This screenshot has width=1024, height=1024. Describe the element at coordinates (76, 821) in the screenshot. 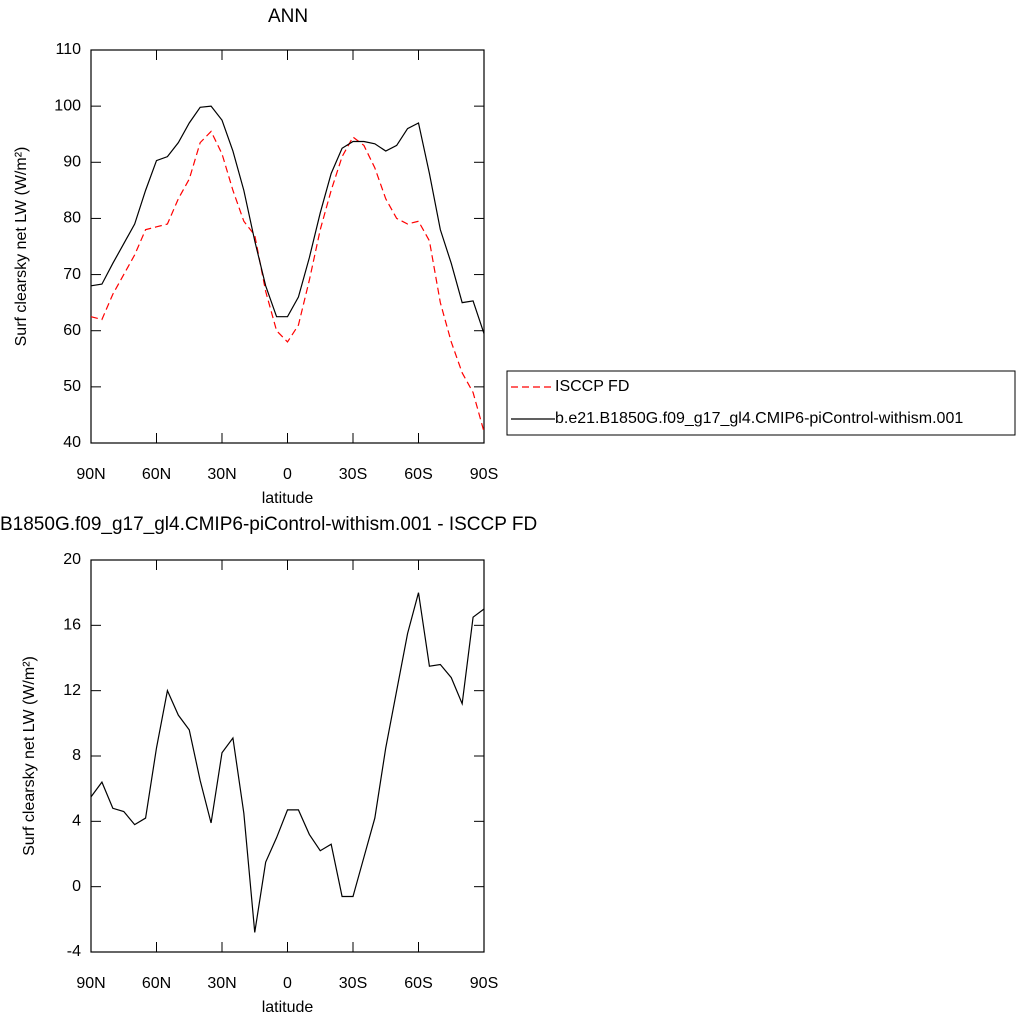

I see `y-tick-label: 4` at that location.